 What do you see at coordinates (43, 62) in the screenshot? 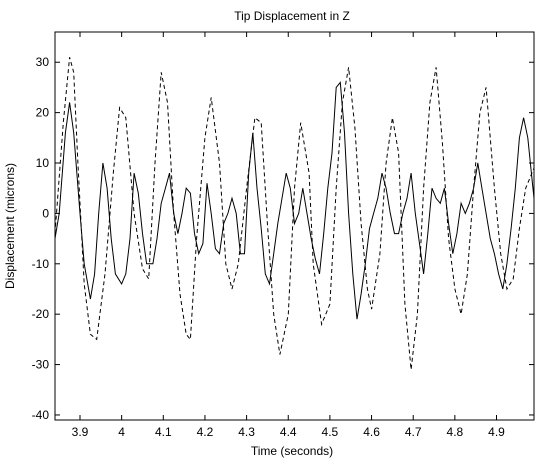
I see `y-tick-label: 30` at bounding box center [43, 62].